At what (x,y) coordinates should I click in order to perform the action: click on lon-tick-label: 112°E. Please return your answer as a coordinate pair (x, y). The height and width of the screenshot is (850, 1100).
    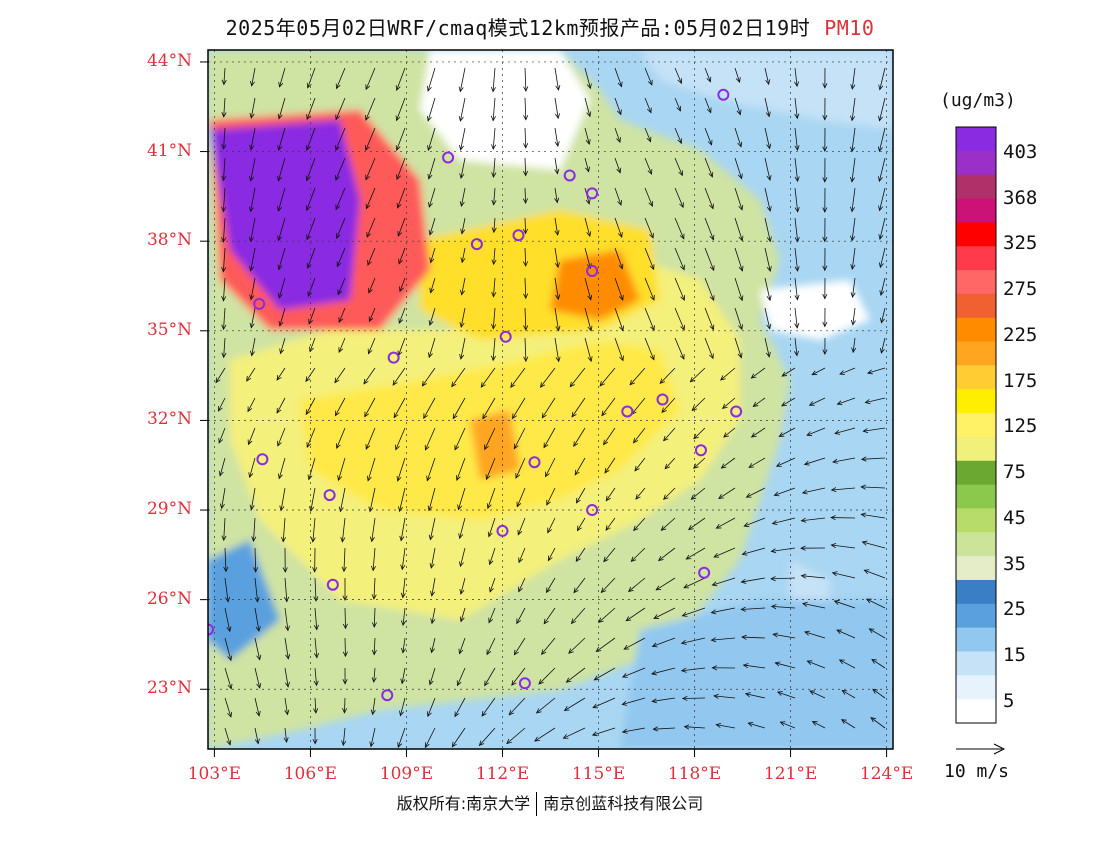
    Looking at the image, I should click on (502, 774).